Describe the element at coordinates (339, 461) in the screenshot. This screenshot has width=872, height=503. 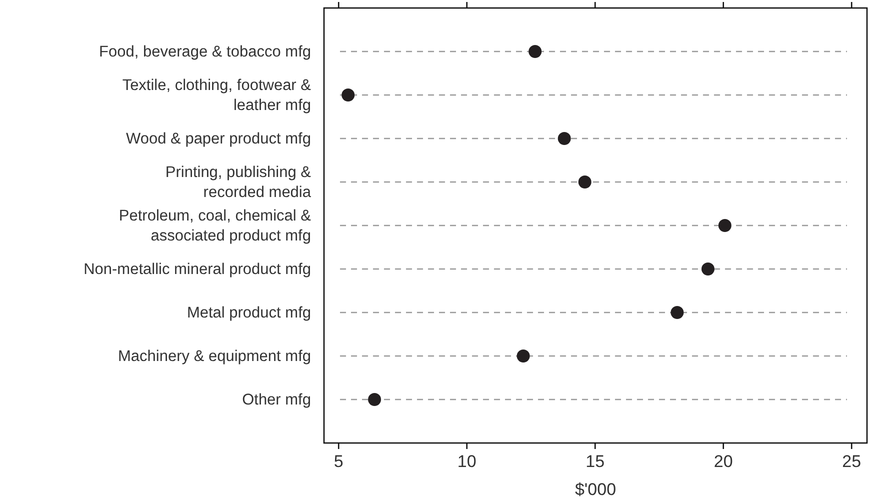
I see `x-tick-label: 5` at that location.